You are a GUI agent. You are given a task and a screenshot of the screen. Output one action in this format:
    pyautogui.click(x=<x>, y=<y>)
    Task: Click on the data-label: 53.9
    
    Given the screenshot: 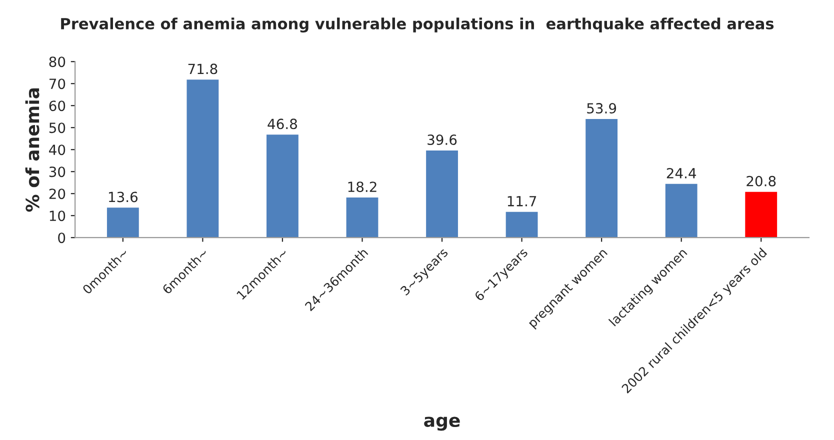 What is the action you would take?
    pyautogui.click(x=601, y=108)
    